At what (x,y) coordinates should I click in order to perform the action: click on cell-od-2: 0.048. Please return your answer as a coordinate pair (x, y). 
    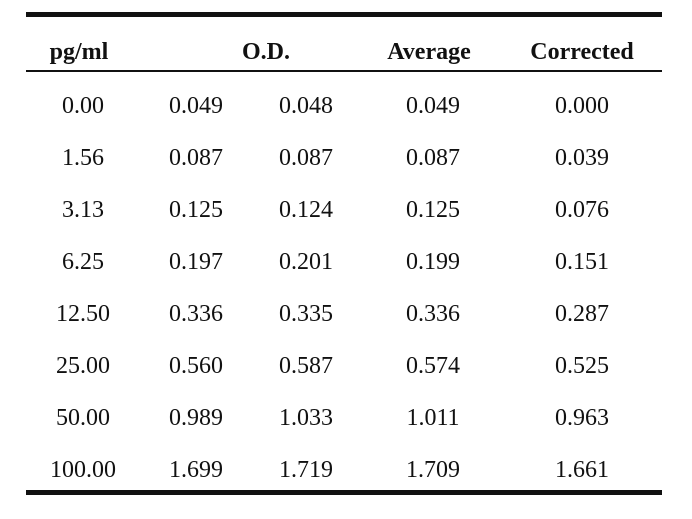
    Looking at the image, I should click on (306, 106).